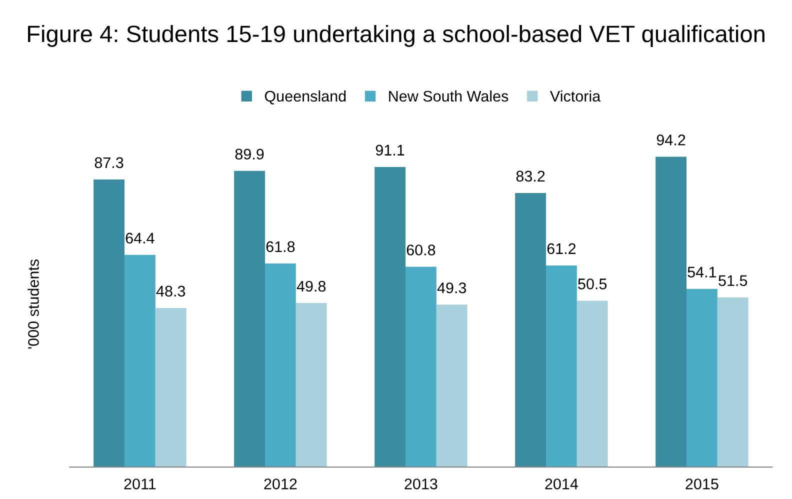  What do you see at coordinates (390, 150) in the screenshot?
I see `data-label: 91.1` at bounding box center [390, 150].